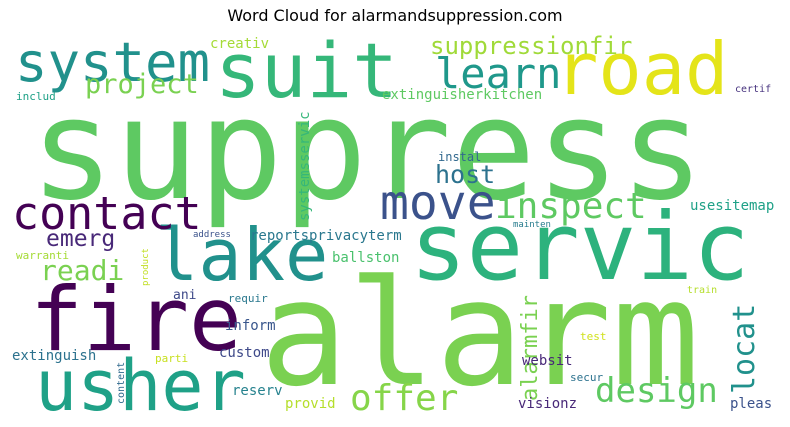 The height and width of the screenshot is (427, 790). What do you see at coordinates (140, 383) in the screenshot?
I see `word-usher: usher` at bounding box center [140, 383].